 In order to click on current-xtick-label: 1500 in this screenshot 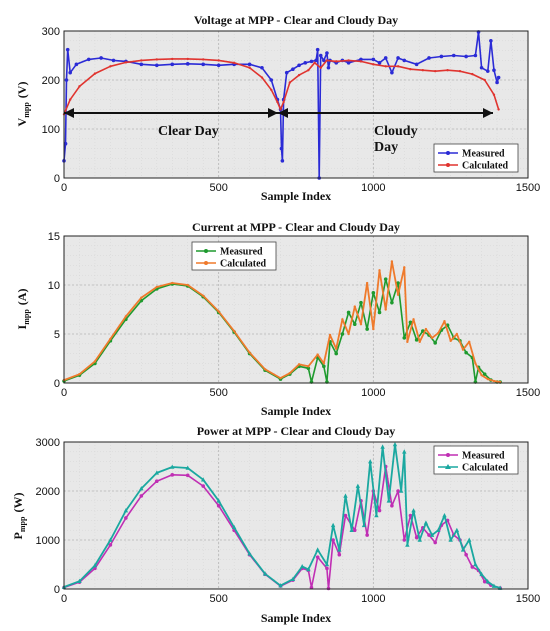, I will do `click(528, 393)`.